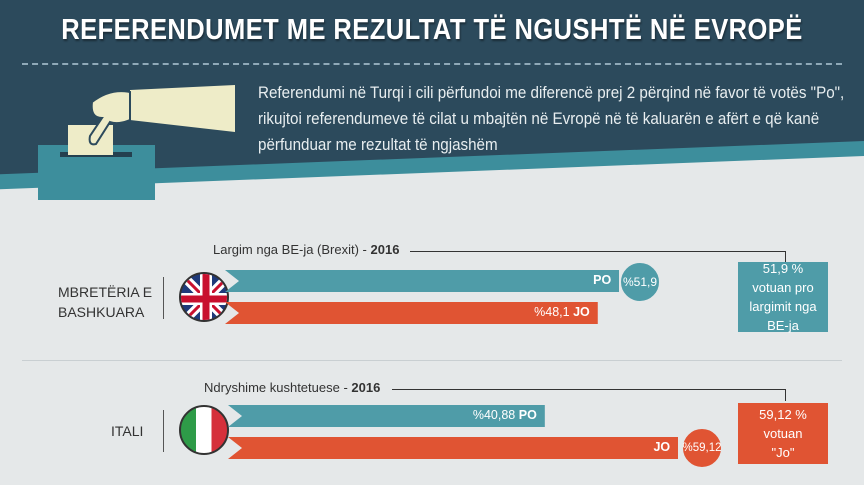  I want to click on uk-referendum-title: Largim nga BE-ja (Brexit) - 2016, so click(306, 249).